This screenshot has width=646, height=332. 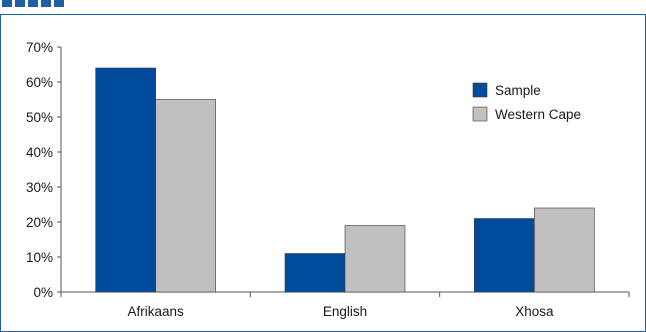 What do you see at coordinates (315, 273) in the screenshot?
I see `bar-sample-english` at bounding box center [315, 273].